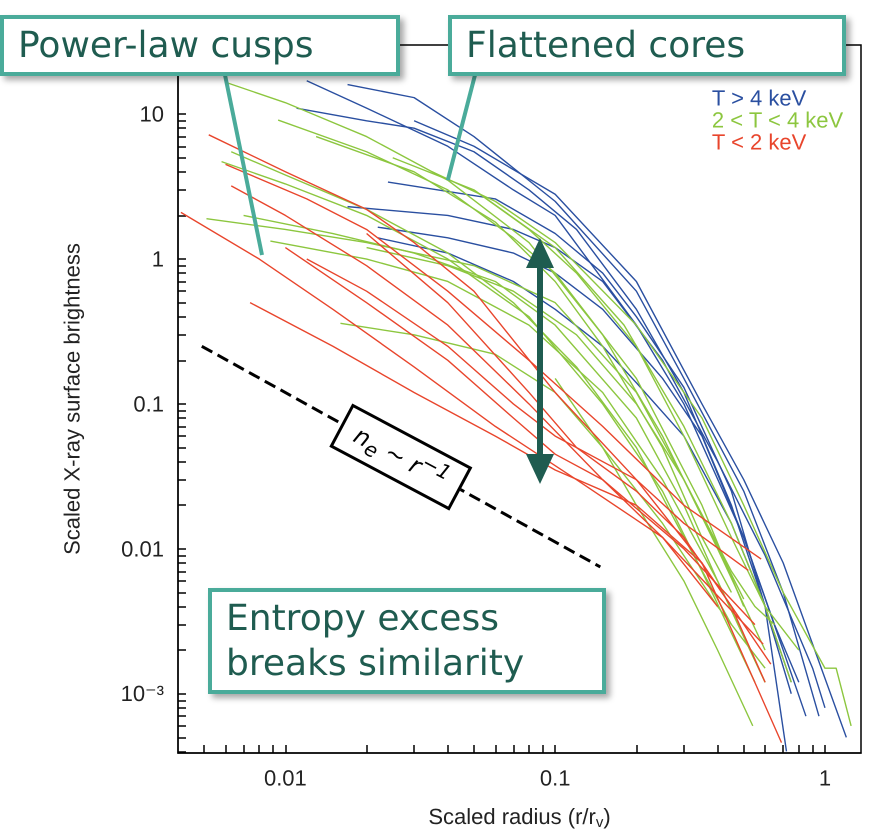 The width and height of the screenshot is (871, 835). Describe the element at coordinates (142, 549) in the screenshot. I see `y-tick-label: 0.01` at that location.